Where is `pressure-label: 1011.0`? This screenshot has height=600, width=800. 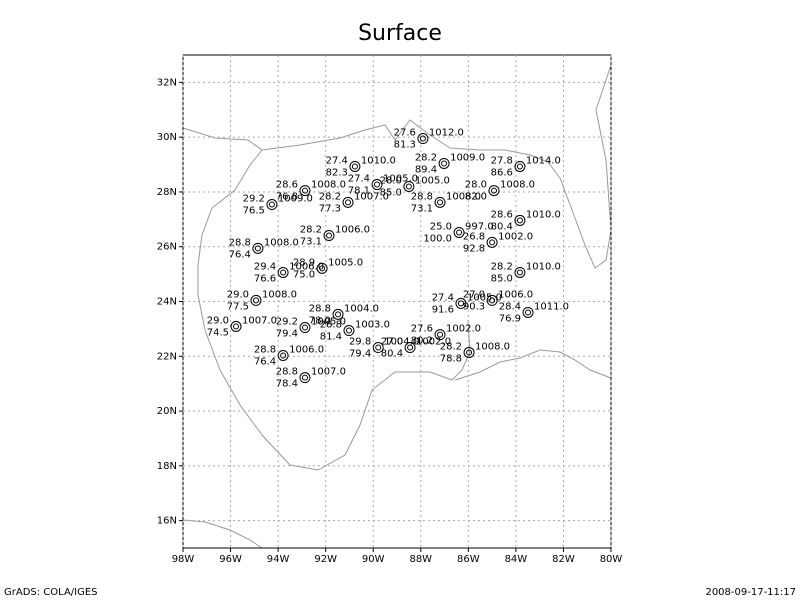 pressure-label: 1011.0 is located at coordinates (551, 306).